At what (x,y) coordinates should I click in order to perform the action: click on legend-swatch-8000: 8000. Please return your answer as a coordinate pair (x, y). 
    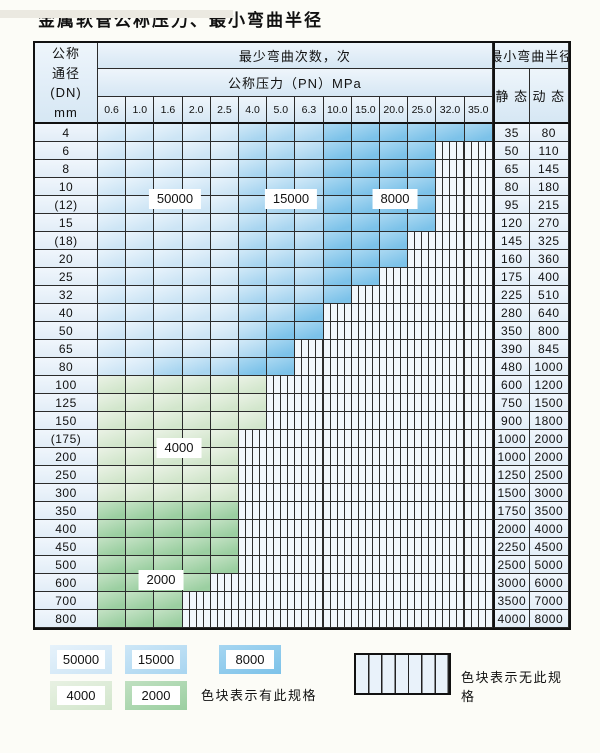
    Looking at the image, I should click on (250, 659).